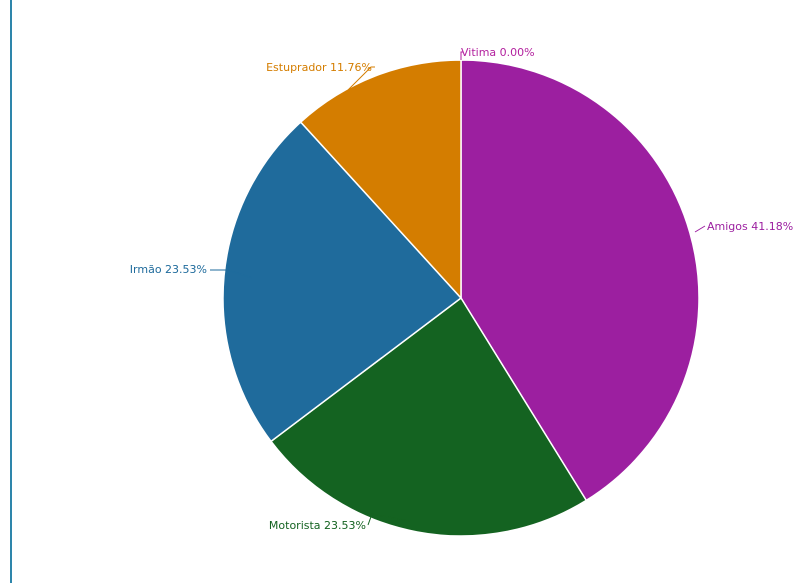 Image resolution: width=806 pixels, height=583 pixels. Describe the element at coordinates (168, 269) in the screenshot. I see `slice-label-irmao: Irmão 23.53%` at that location.